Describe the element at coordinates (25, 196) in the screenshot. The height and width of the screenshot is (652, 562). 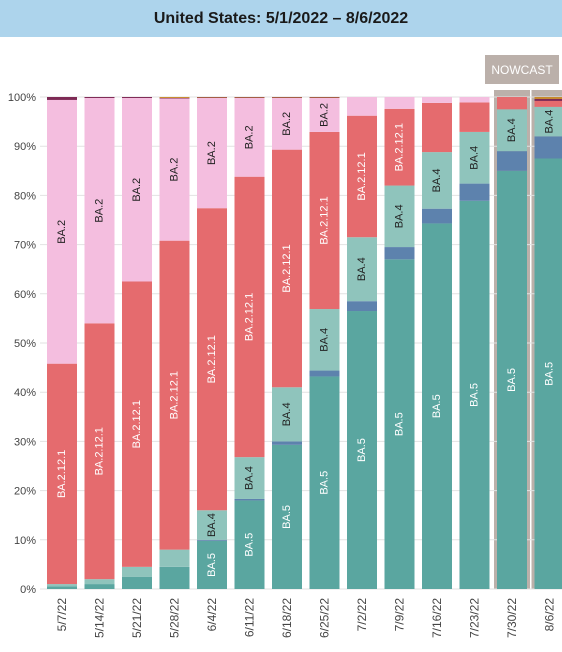
I see `y-tick-label: 80%` at that location.